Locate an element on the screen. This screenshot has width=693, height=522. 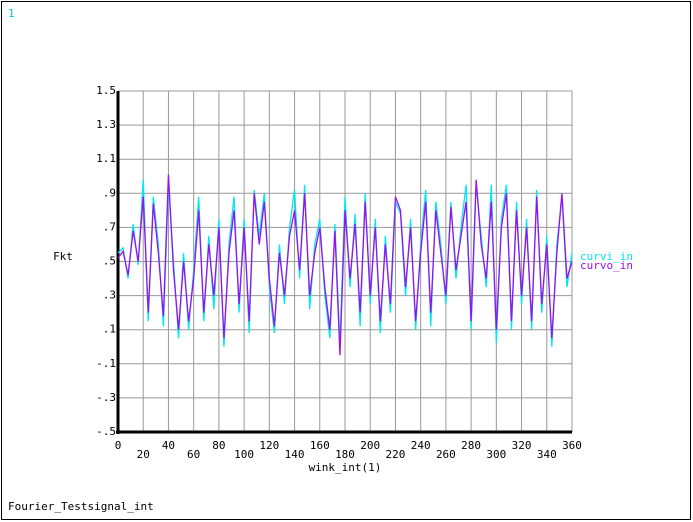
y-tick-label: -.3 is located at coordinates (106, 397).